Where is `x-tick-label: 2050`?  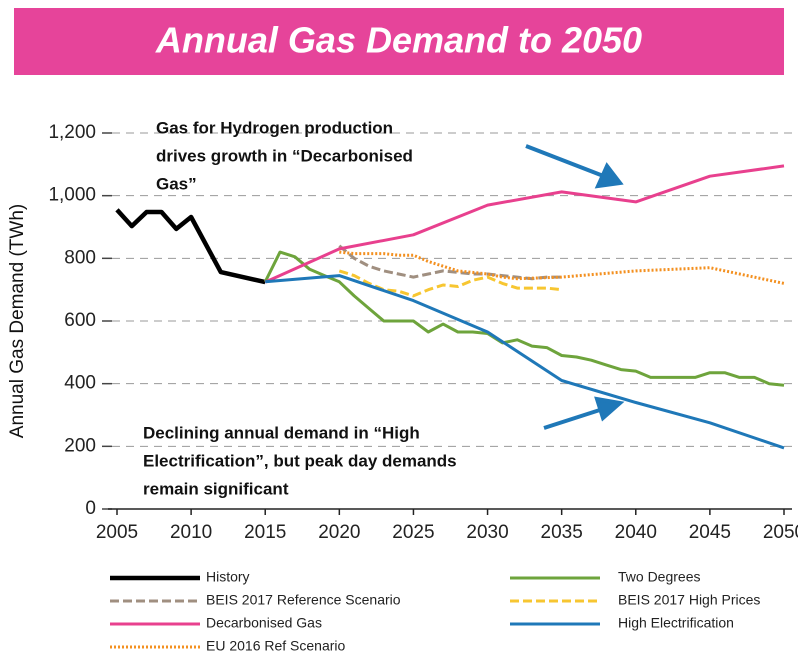
x-tick-label: 2050 is located at coordinates (780, 532).